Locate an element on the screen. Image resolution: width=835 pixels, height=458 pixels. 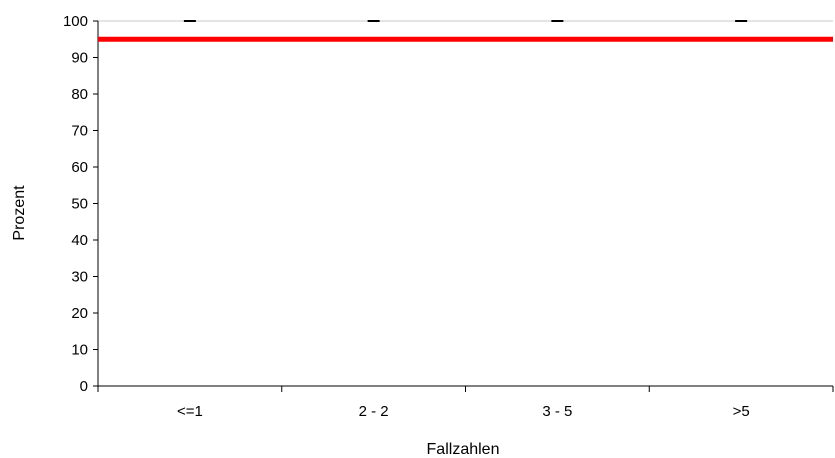
x-tick-label: 2 - 2 is located at coordinates (374, 411).